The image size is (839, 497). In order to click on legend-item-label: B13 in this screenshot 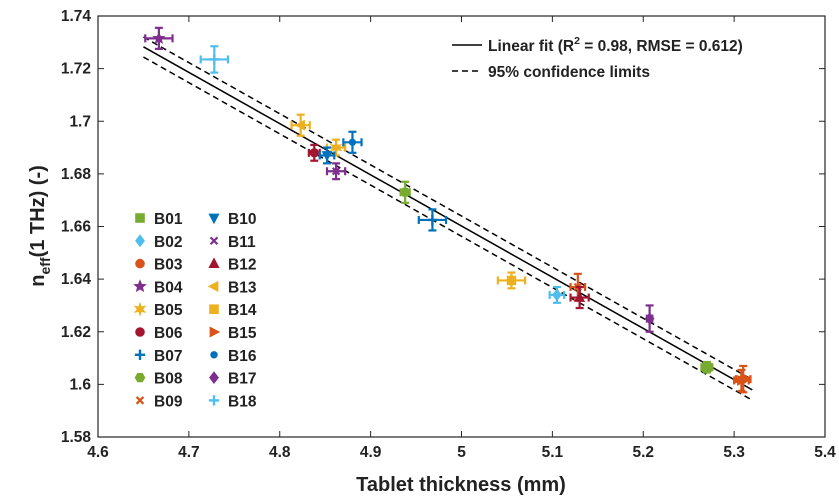, I will do `click(242, 287)`.